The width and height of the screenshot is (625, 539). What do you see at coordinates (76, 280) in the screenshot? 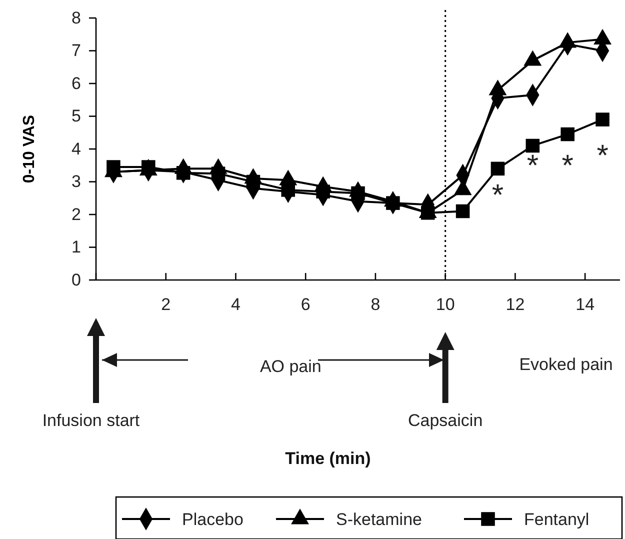
I see `y-tick-label: 0` at bounding box center [76, 280].